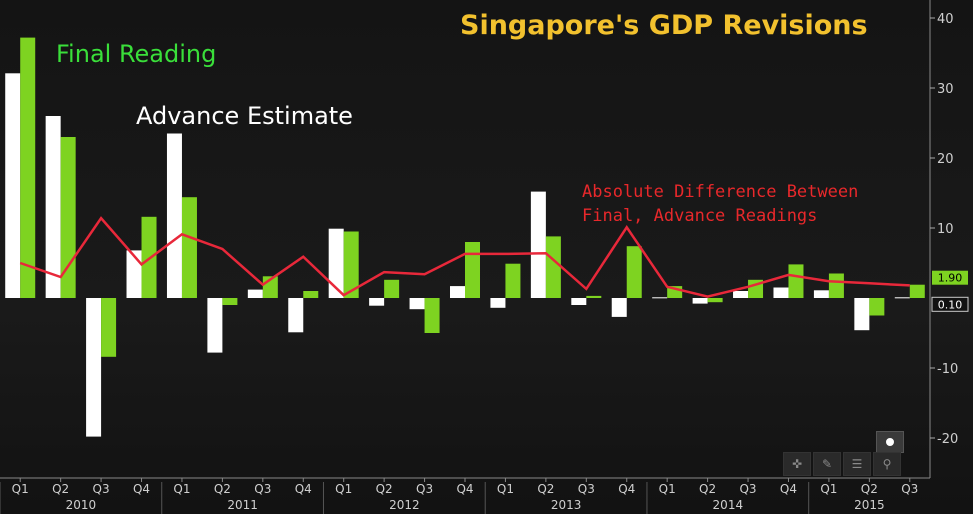 Image resolution: width=973 pixels, height=514 pixels. I want to click on y-tick-label: 40, so click(945, 19).